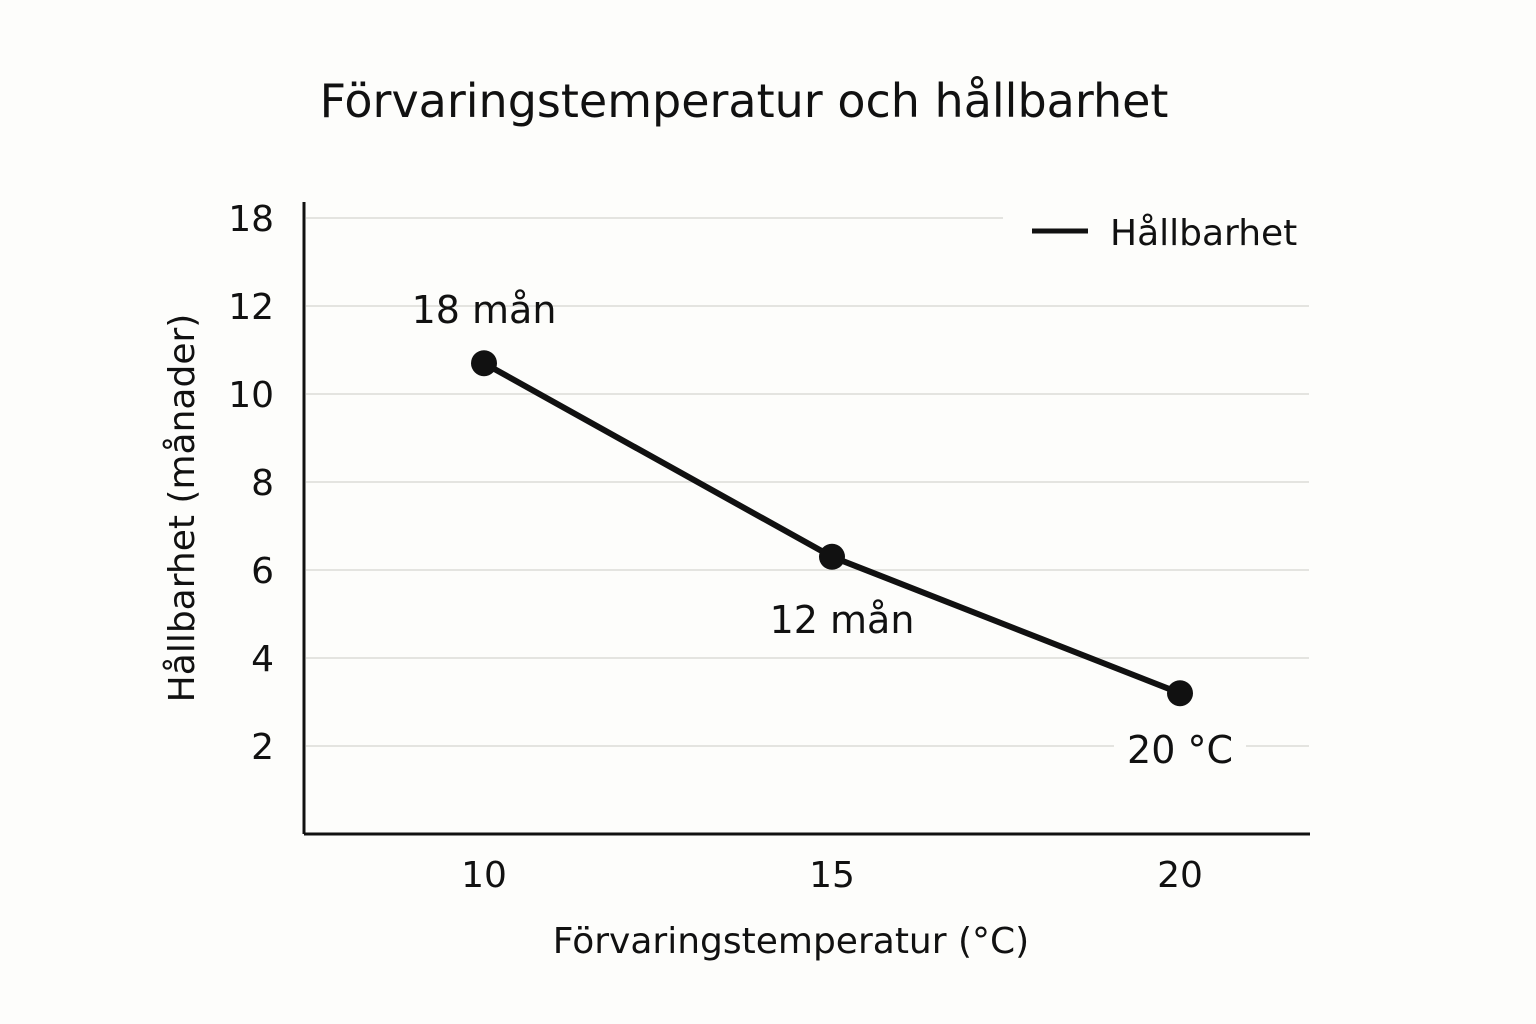 Image resolution: width=1536 pixels, height=1024 pixels. Describe the element at coordinates (1180, 875) in the screenshot. I see `x-tick-label: 20` at that location.